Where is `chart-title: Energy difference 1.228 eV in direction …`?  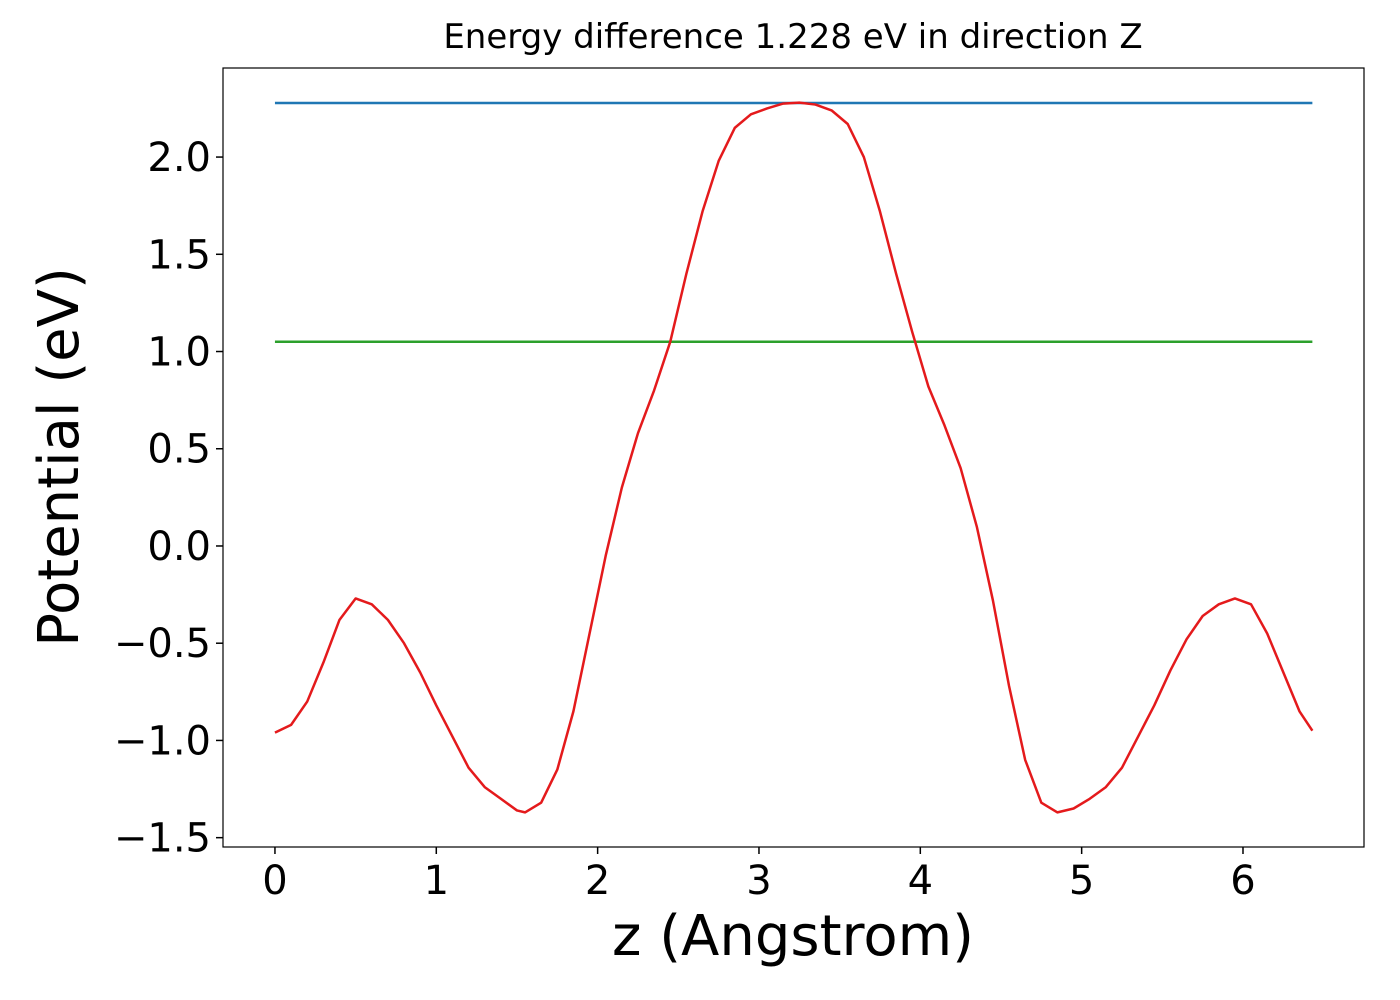
chart-title: Energy difference 1.228 eV in direction … is located at coordinates (792, 37).